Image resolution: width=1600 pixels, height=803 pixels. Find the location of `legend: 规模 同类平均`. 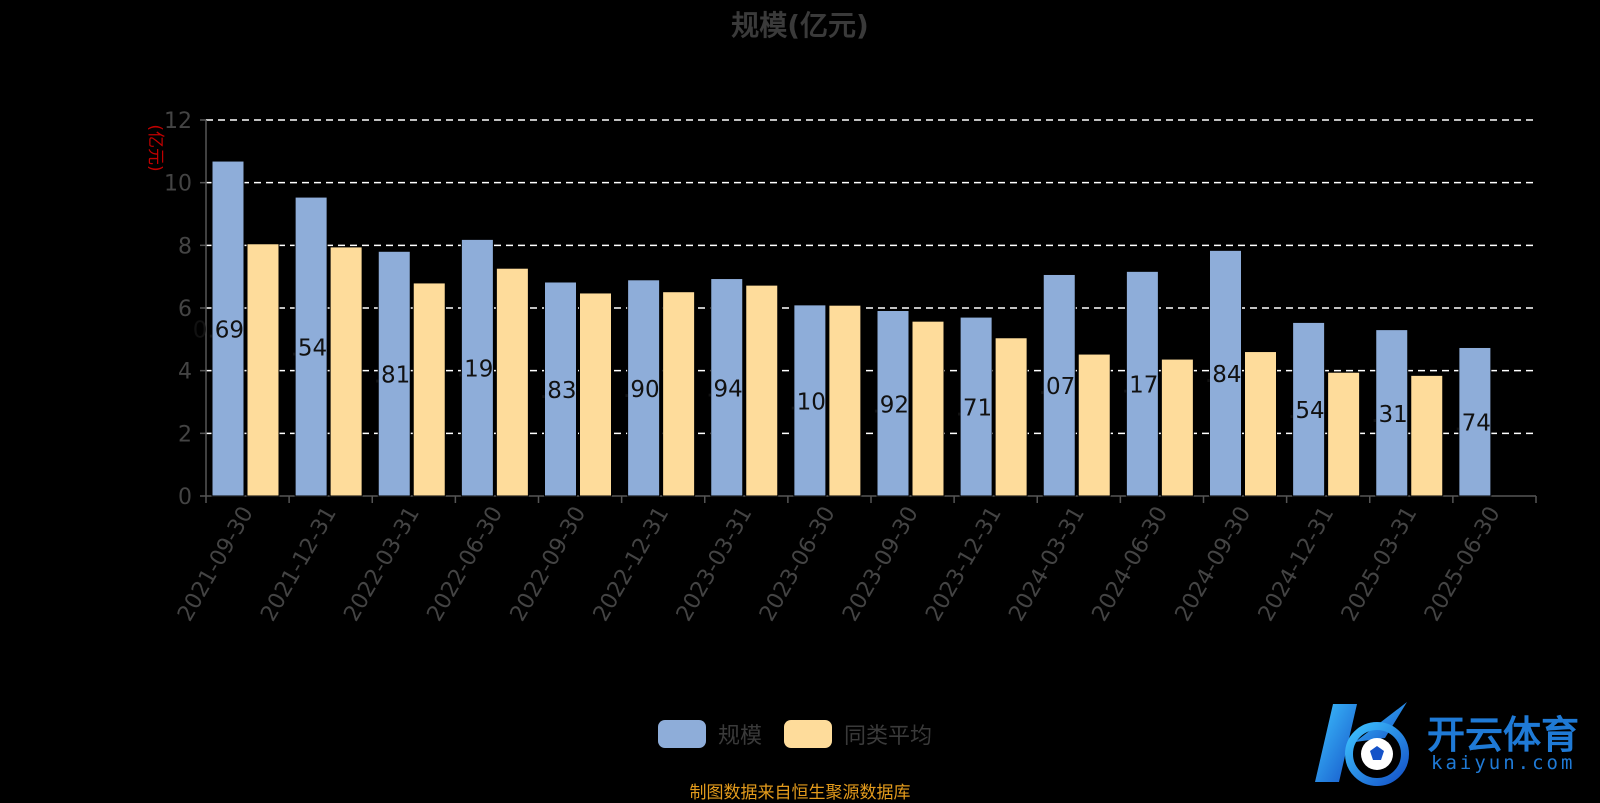

legend: 规模 同类平均 is located at coordinates (806, 734).